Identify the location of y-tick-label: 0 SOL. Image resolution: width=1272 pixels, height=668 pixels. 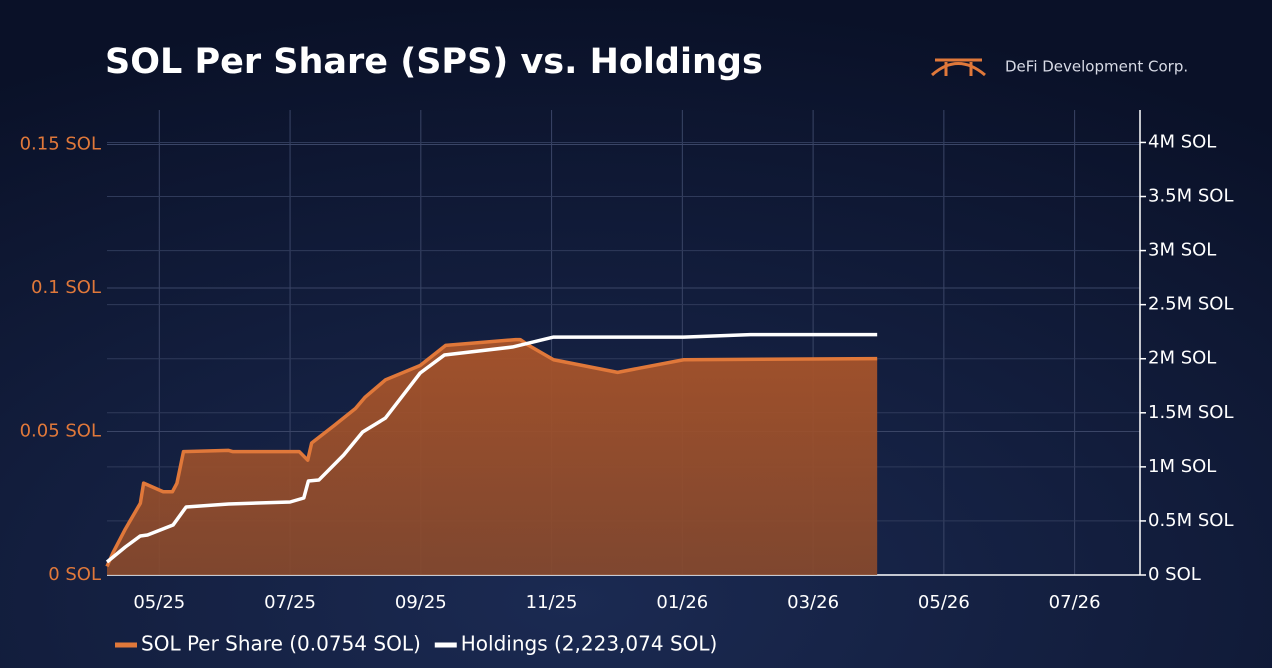
(74, 574).